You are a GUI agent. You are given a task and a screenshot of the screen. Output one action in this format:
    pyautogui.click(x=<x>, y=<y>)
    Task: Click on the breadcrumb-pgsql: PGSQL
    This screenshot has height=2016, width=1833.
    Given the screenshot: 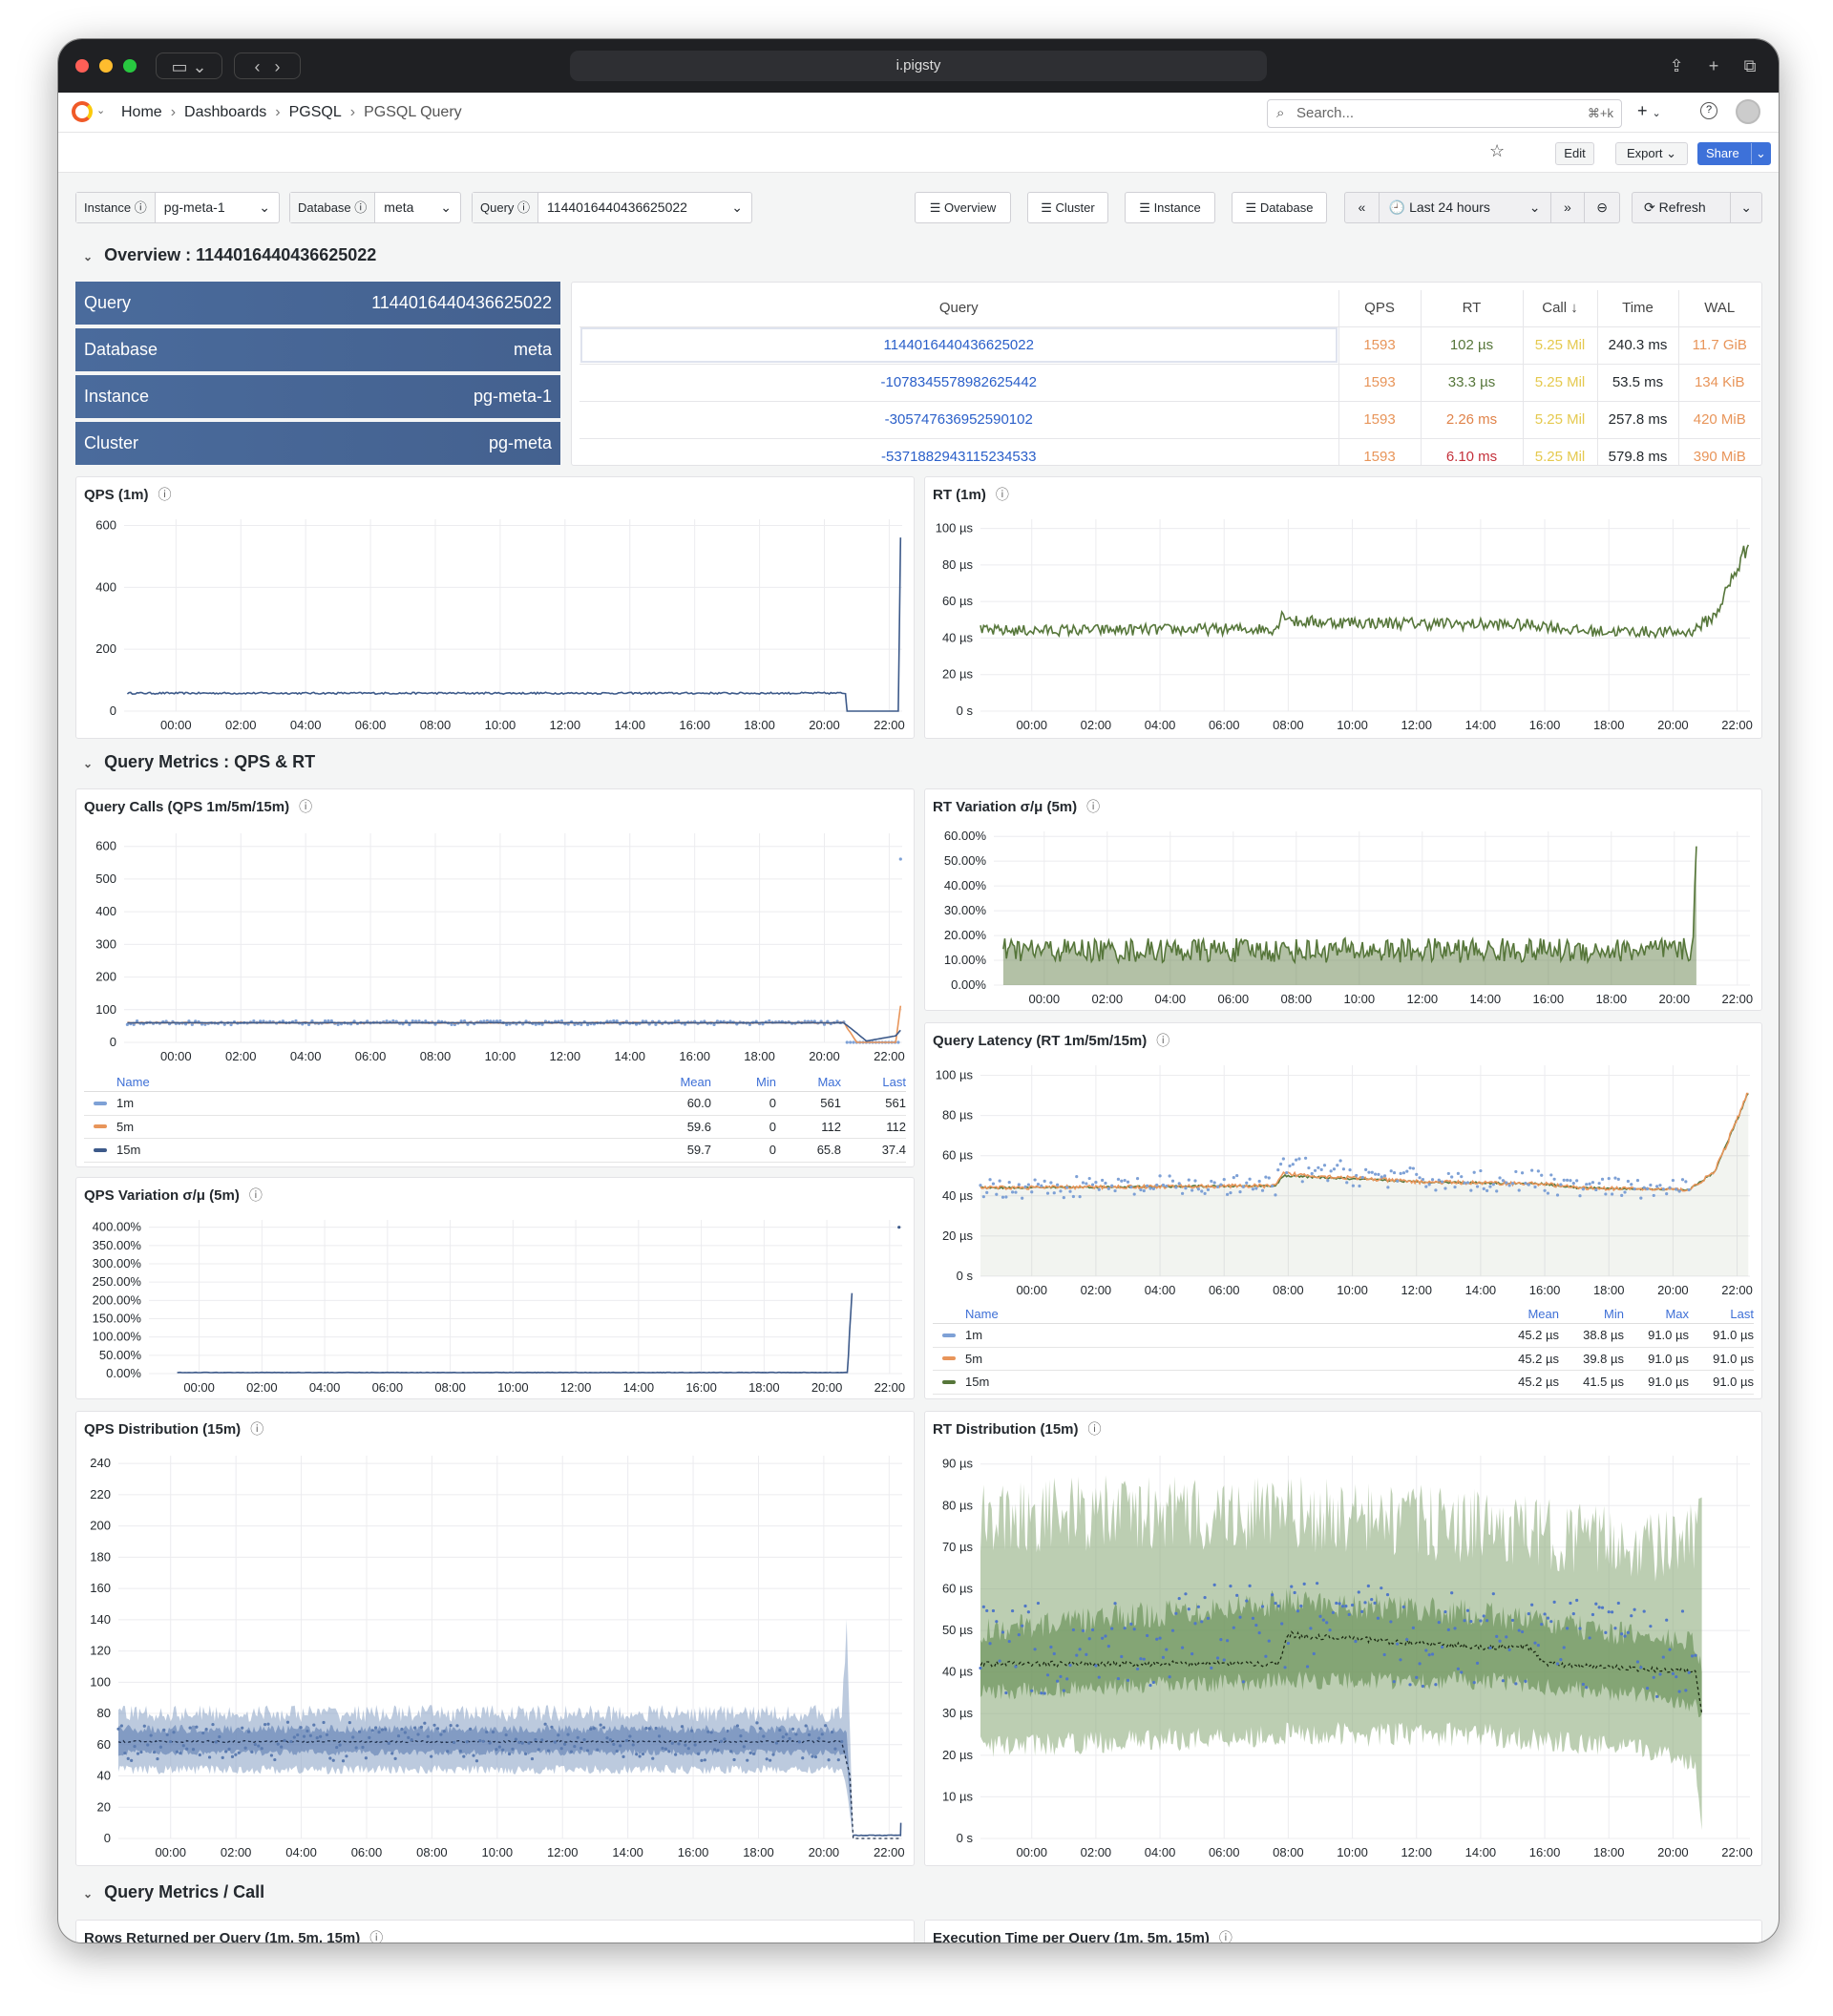 What is the action you would take?
    pyautogui.click(x=315, y=112)
    